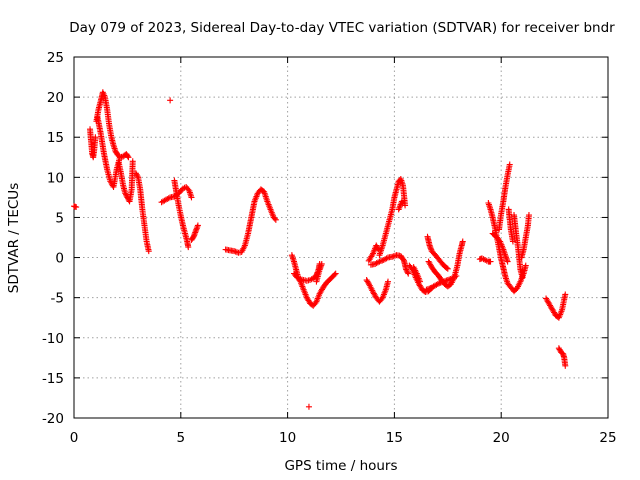 The width and height of the screenshot is (640, 480). I want to click on y-tick-label: 20, so click(55, 98).